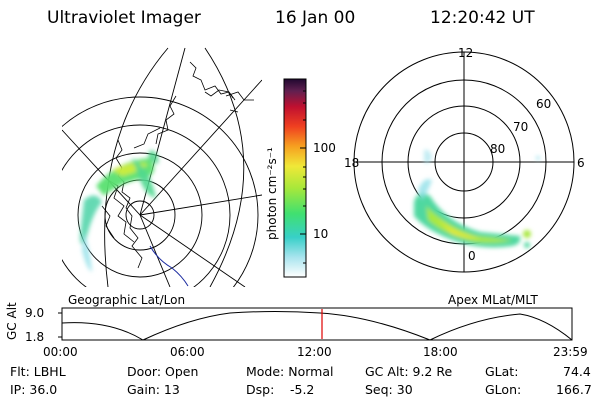 The height and width of the screenshot is (400, 600). What do you see at coordinates (409, 371) in the screenshot?
I see `gc-alt-value: GC Alt: 9.2 Re` at bounding box center [409, 371].